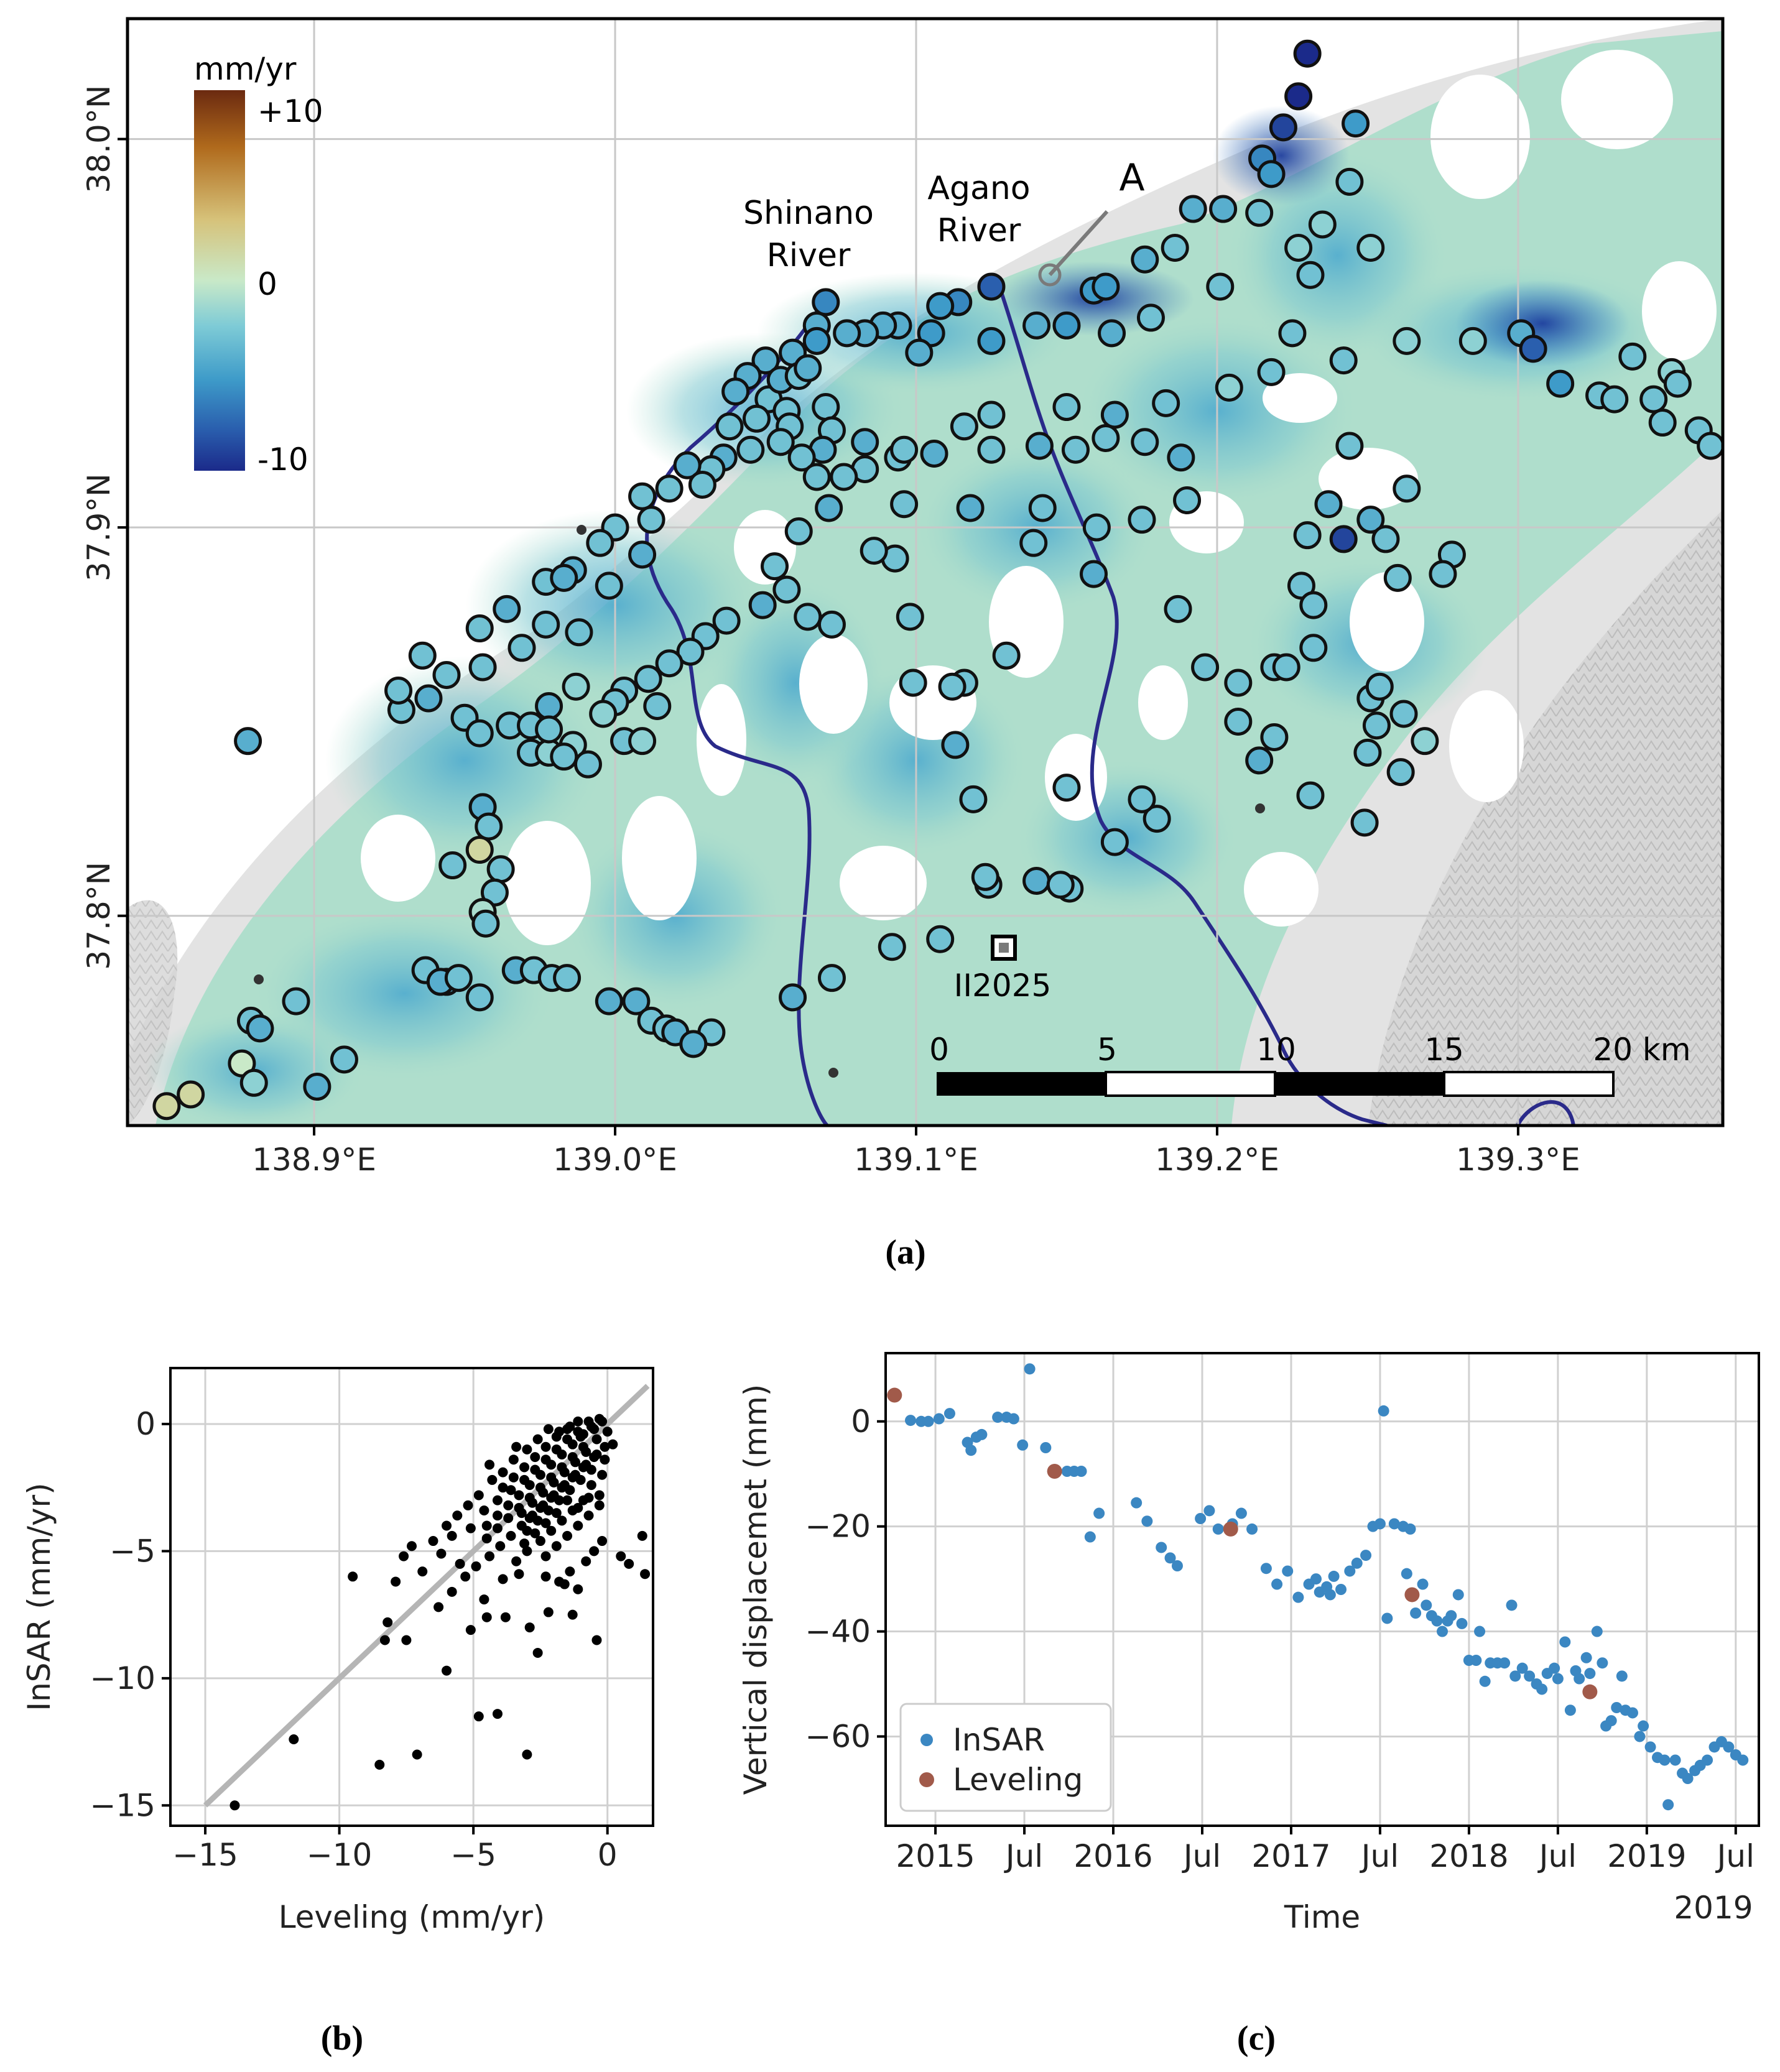 The image size is (1780, 2072). I want to click on plot-c-xtick-label: 2018, so click(1469, 1856).